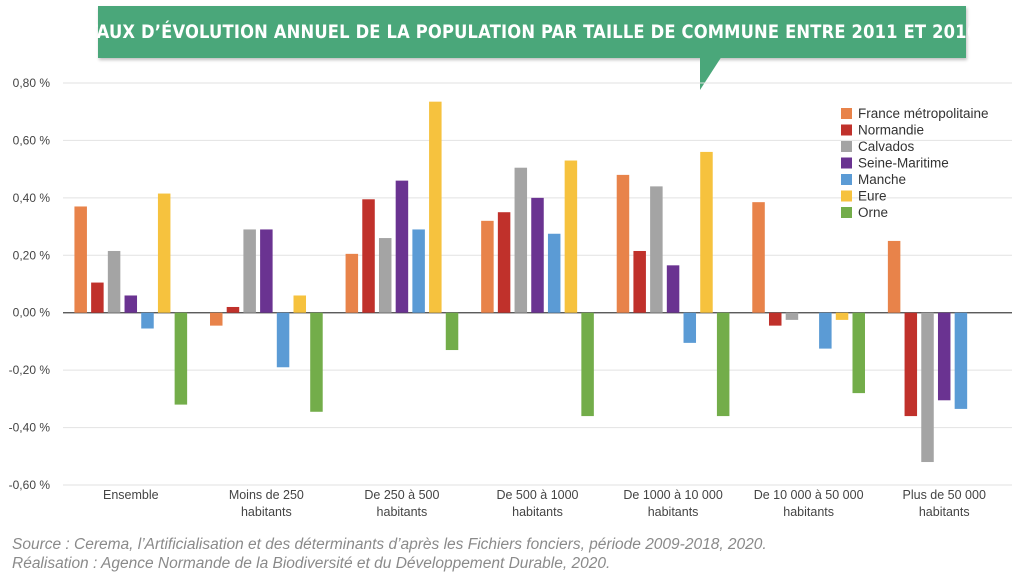 The width and height of the screenshot is (1024, 581). What do you see at coordinates (672, 495) in the screenshot?
I see `x-tick-label: De 1000 à 10 000` at bounding box center [672, 495].